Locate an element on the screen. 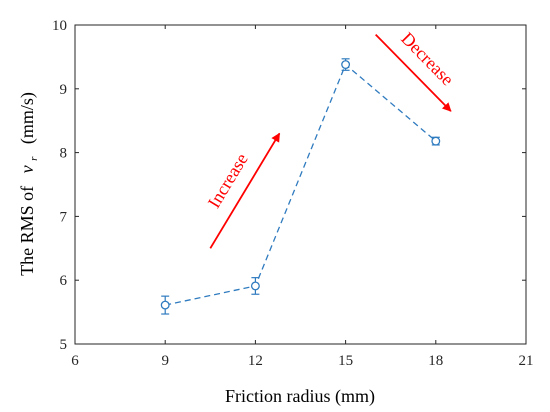  y-axis-title-subscript: r is located at coordinates (34, 158).